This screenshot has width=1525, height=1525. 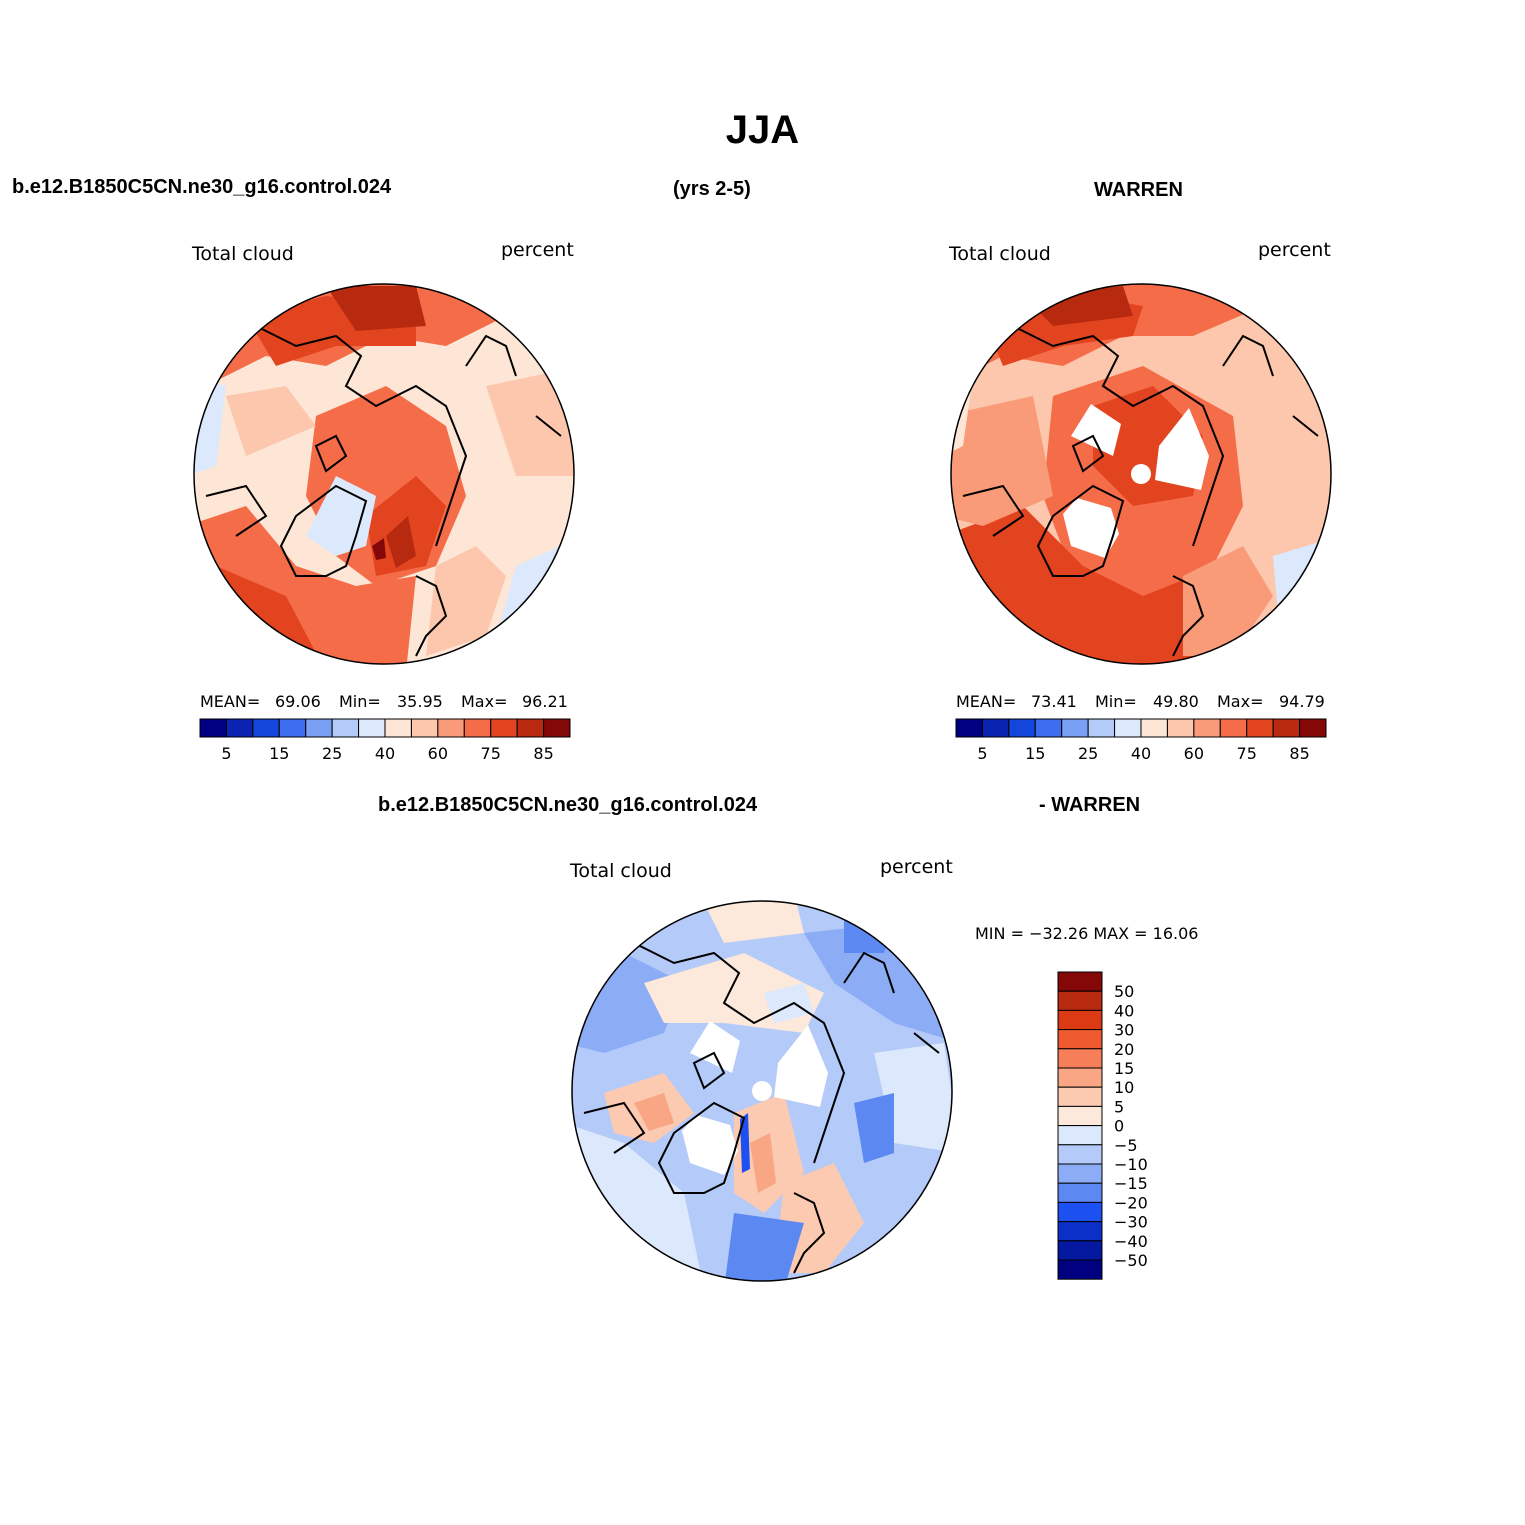 What do you see at coordinates (986, 701) in the screenshot?
I see `obs-mean-label: MEAN=` at bounding box center [986, 701].